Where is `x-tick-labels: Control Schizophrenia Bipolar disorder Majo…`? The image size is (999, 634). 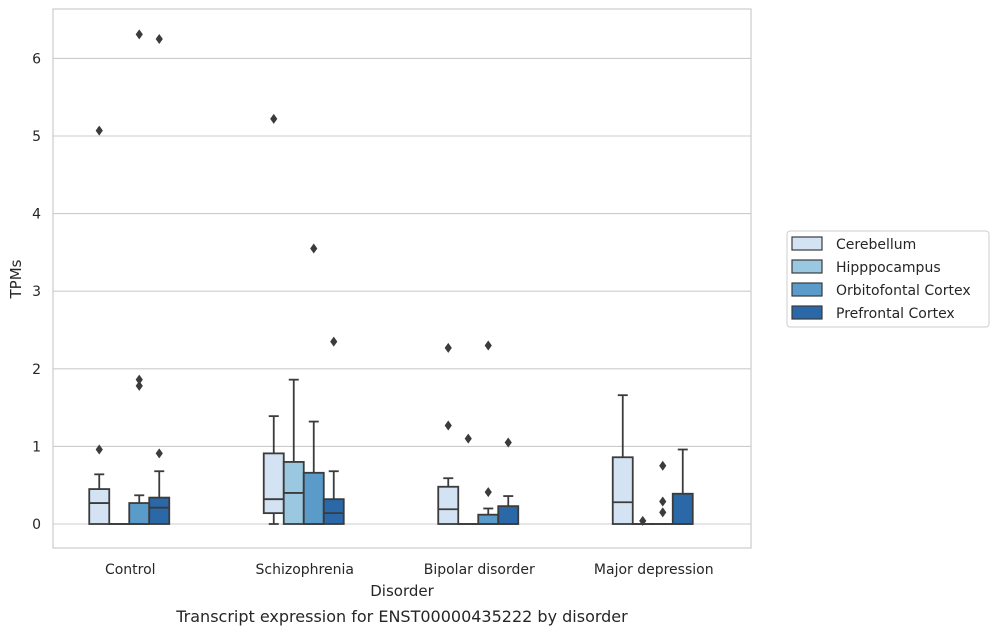 x-tick-labels: Control Schizophrenia Bipolar disorder Majo… is located at coordinates (409, 570).